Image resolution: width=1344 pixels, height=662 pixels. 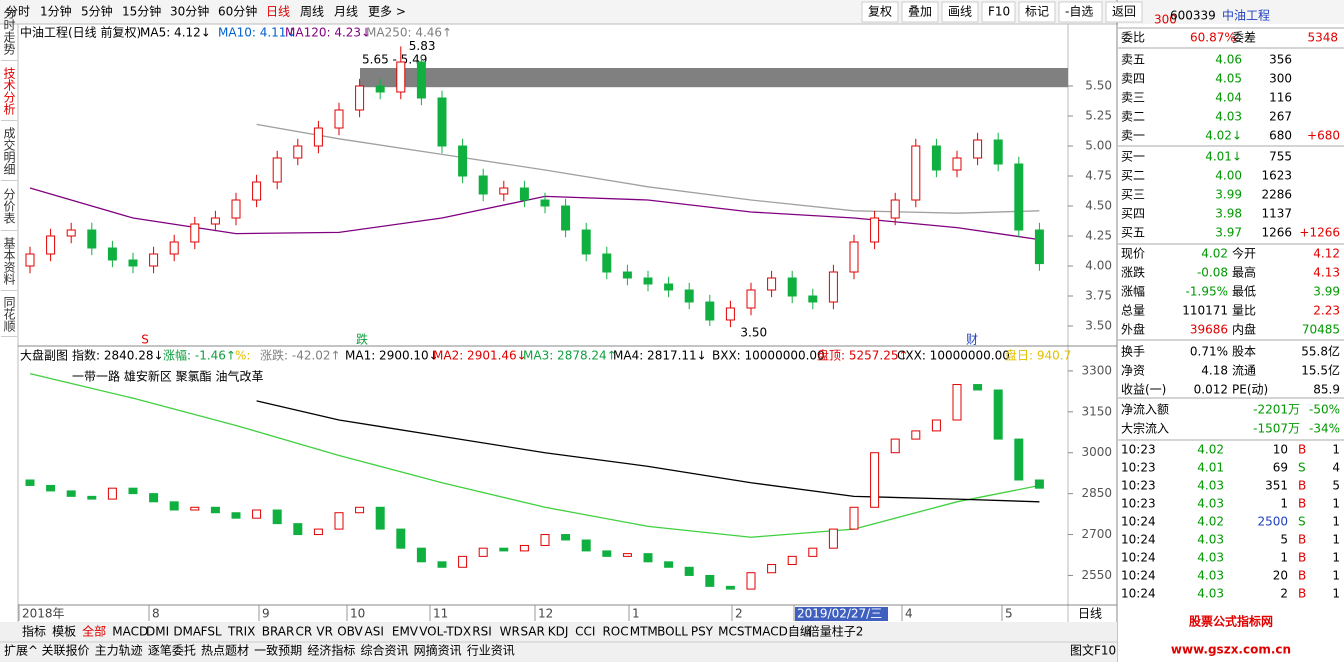 I want to click on side-tab: 成交明细, so click(x=9, y=151).